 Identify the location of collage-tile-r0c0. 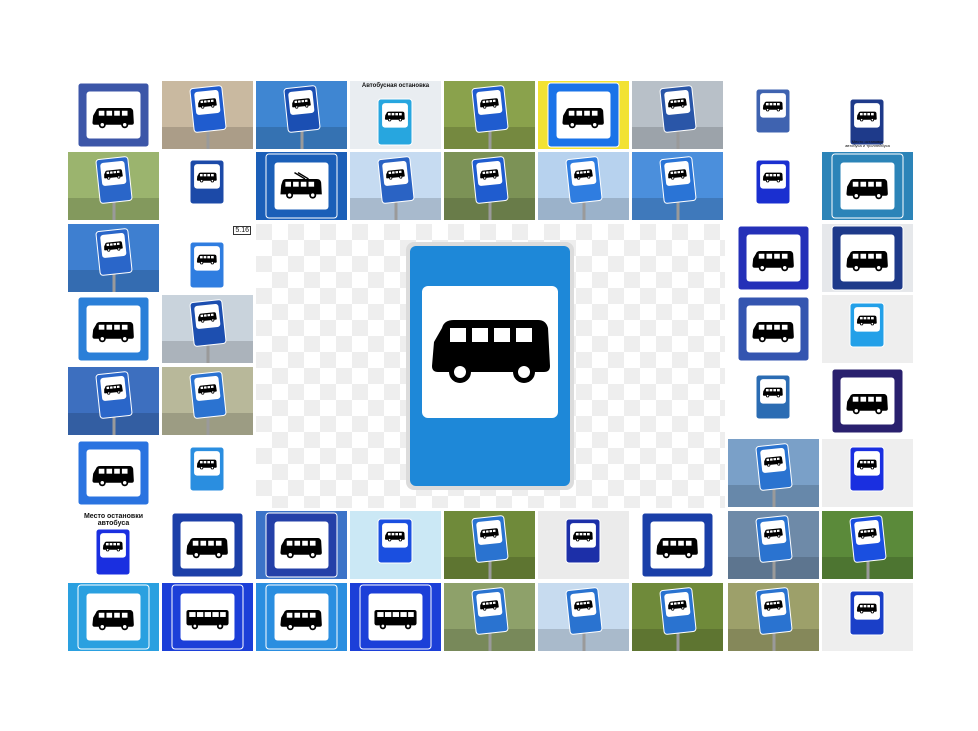
(113, 115).